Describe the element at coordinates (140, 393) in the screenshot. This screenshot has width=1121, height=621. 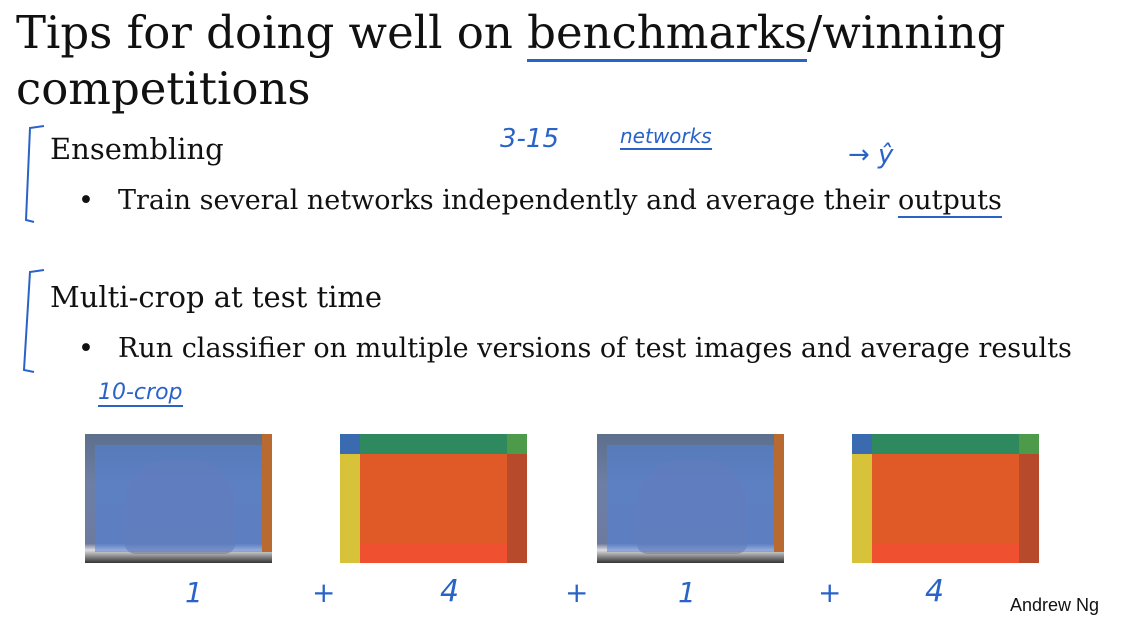
I see `annotation-10-crop: 10-crop` at that location.